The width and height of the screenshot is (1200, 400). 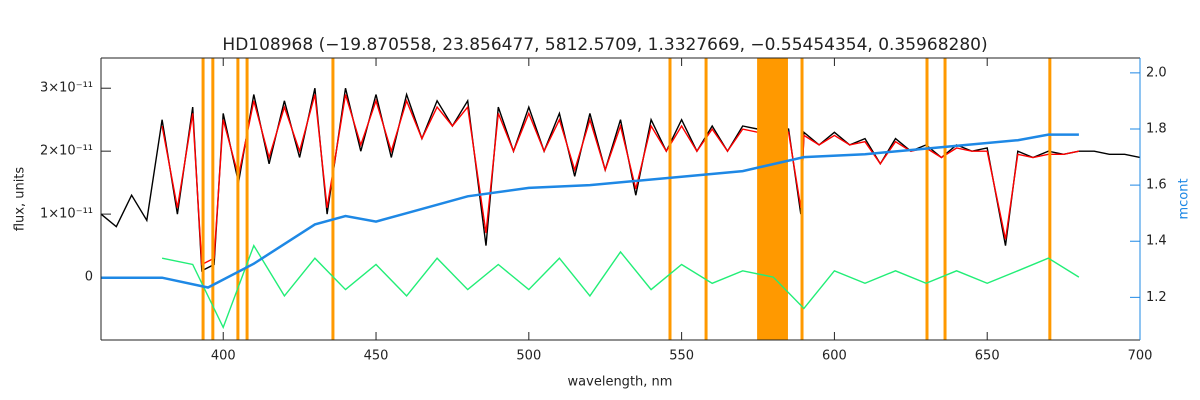 What do you see at coordinates (528, 356) in the screenshot?
I see `x-tick-label: 500` at bounding box center [528, 356].